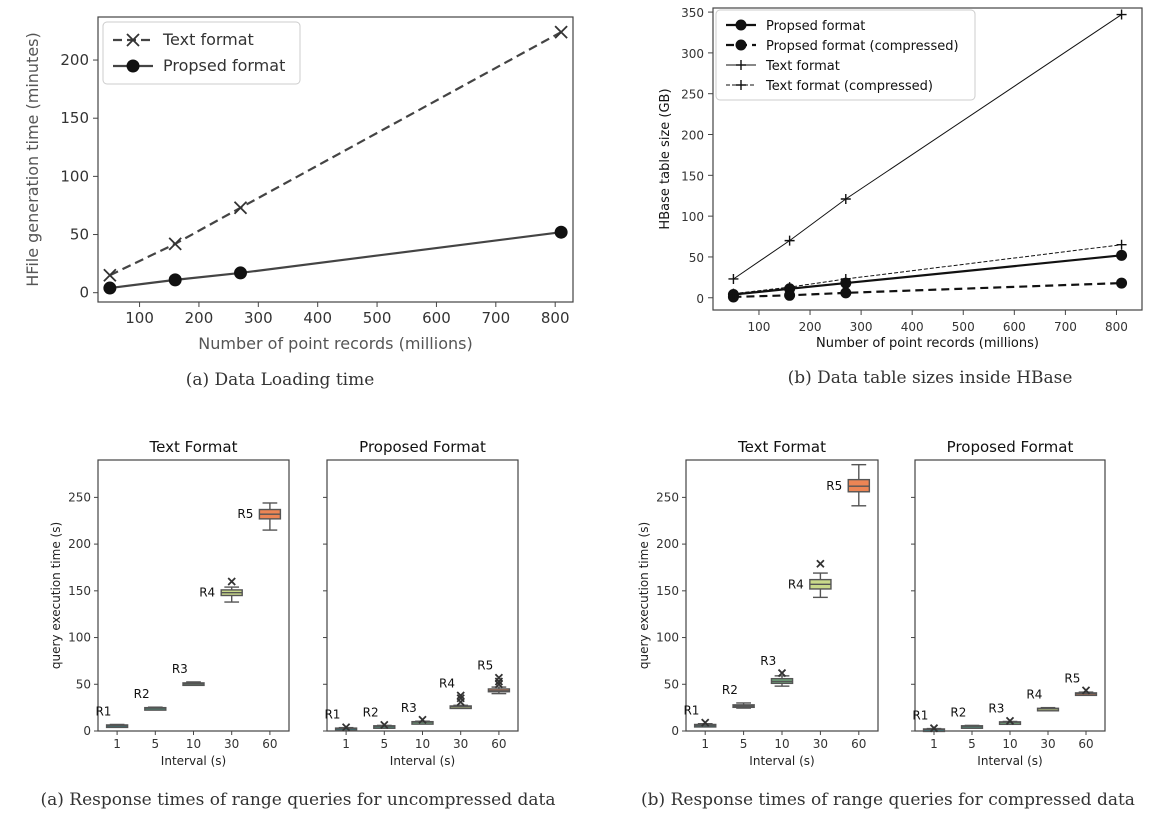 The width and height of the screenshot is (1156, 840). Describe the element at coordinates (927, 343) in the screenshot. I see `x-axis-label: Number of point records (millions)` at that location.